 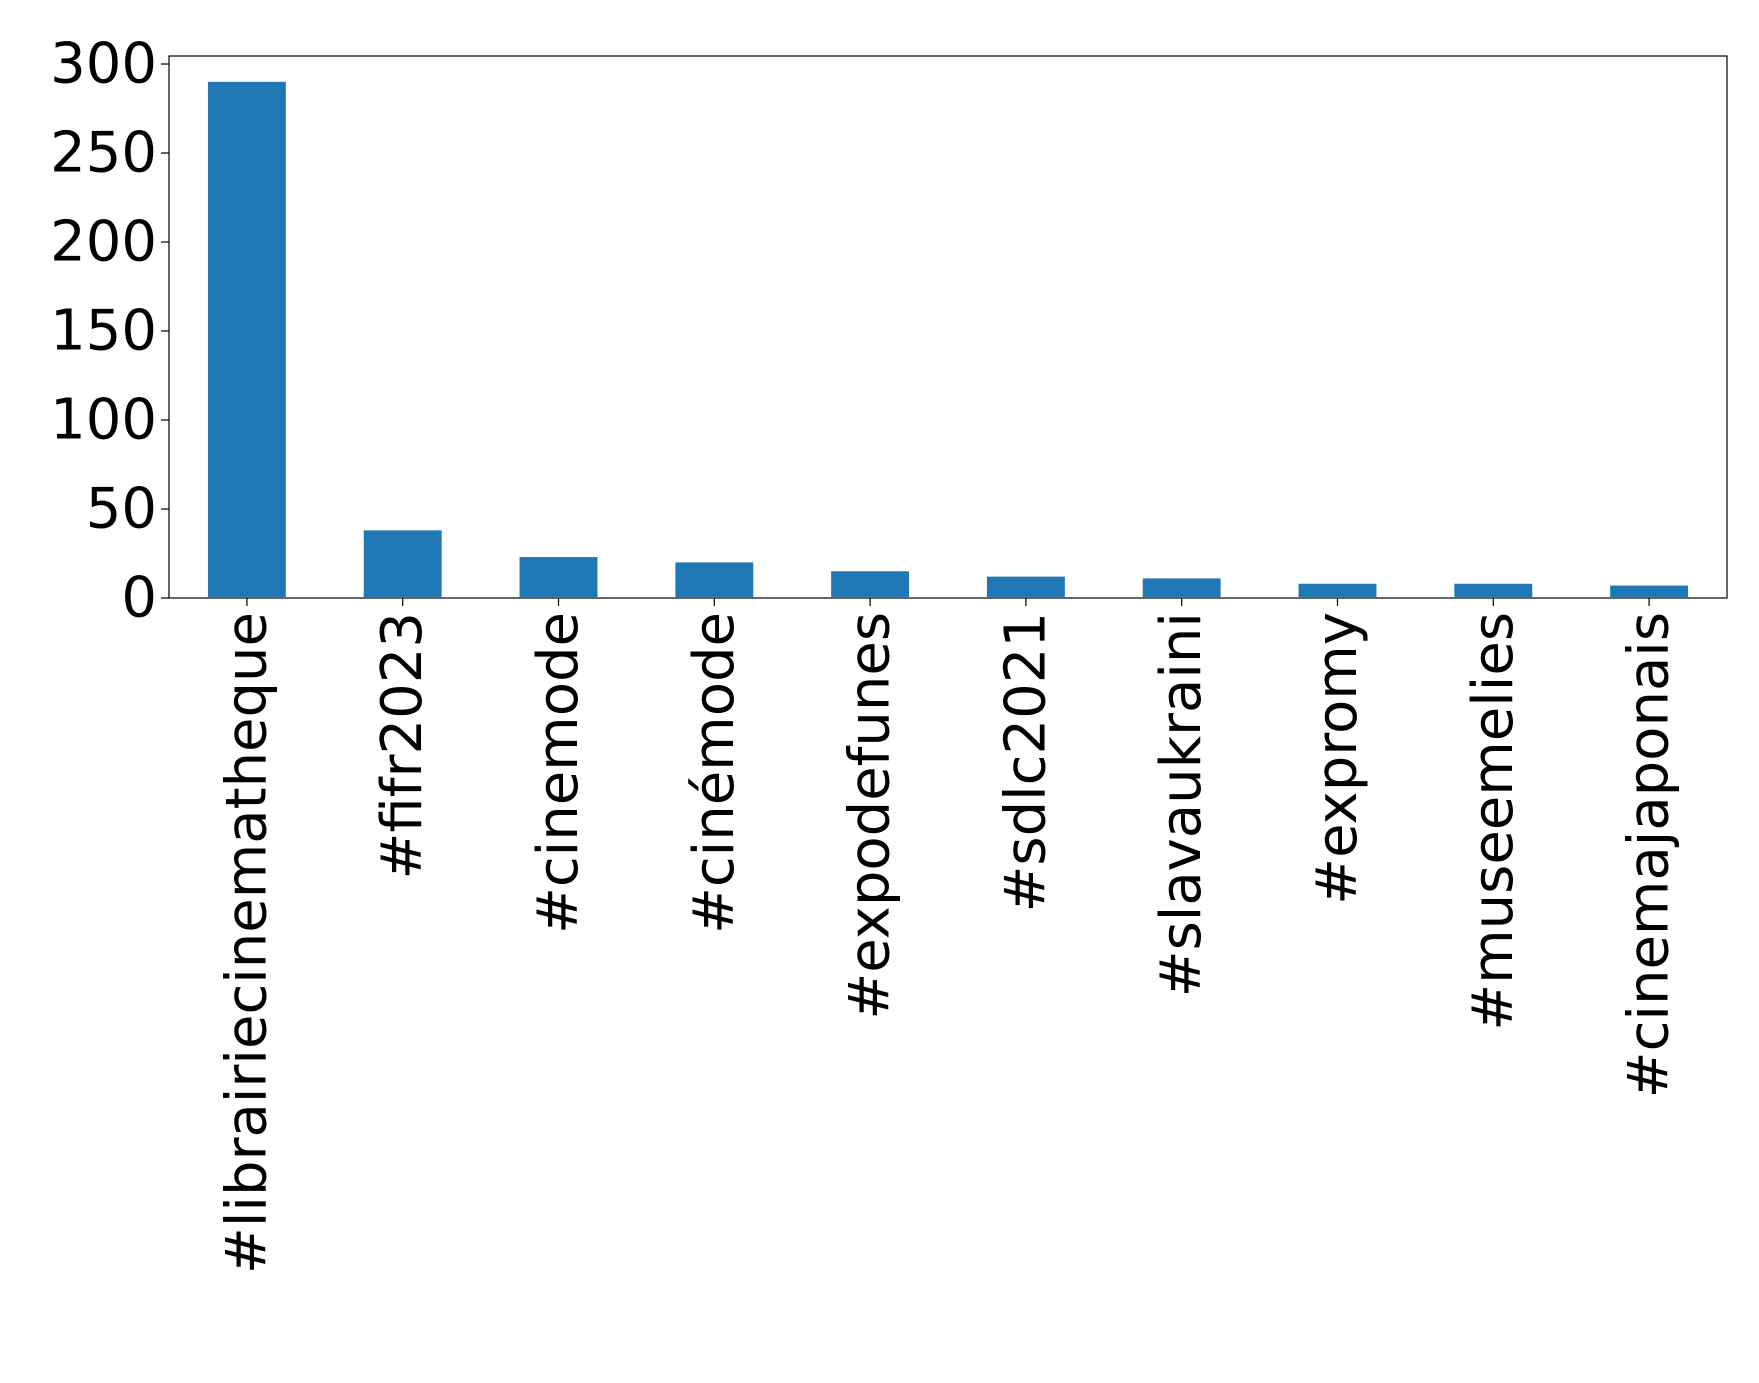 I want to click on y-tick-label: 100, so click(x=103, y=420).